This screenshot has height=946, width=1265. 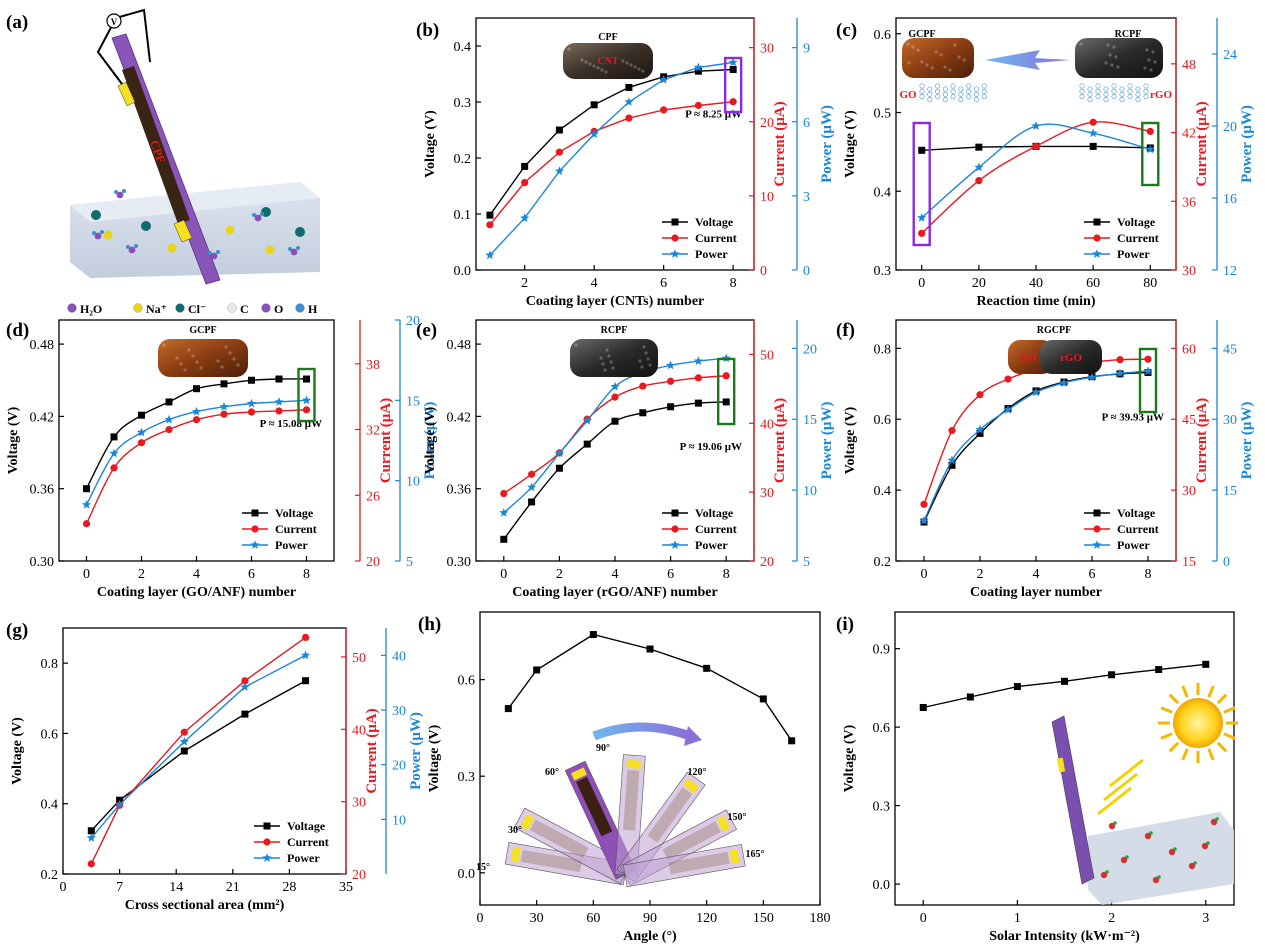 I want to click on angle-label: 30°, so click(x=515, y=830).